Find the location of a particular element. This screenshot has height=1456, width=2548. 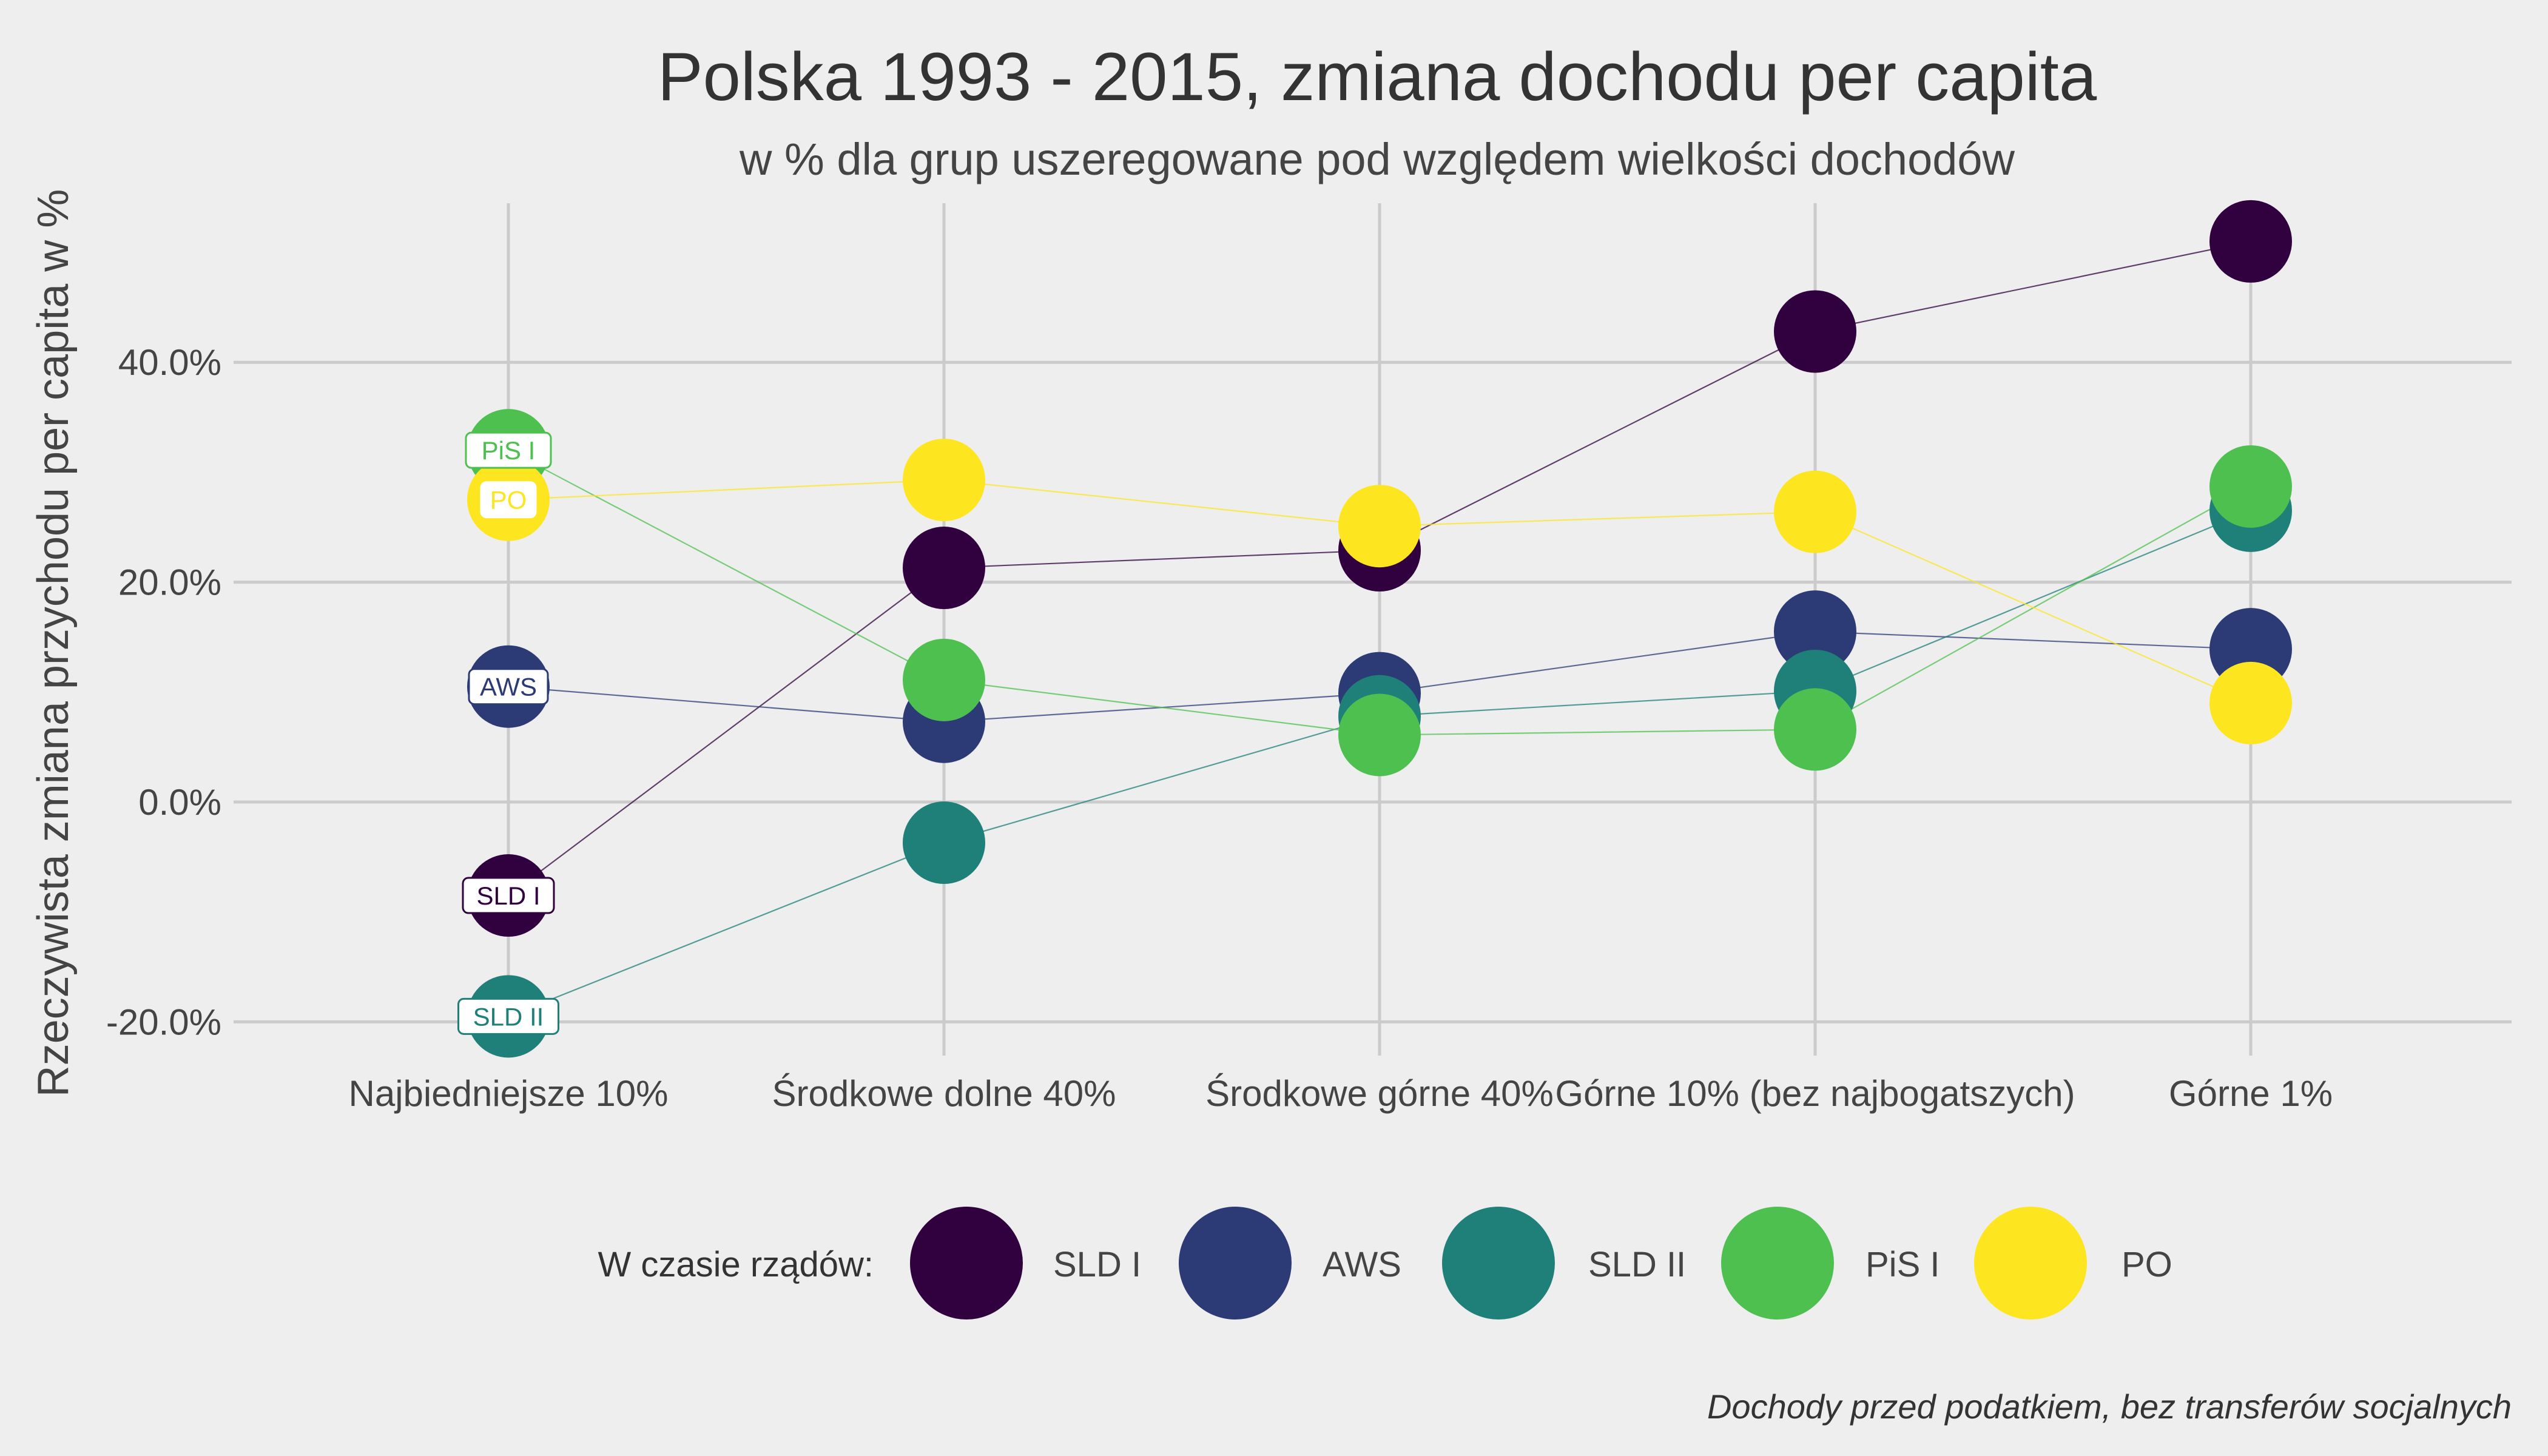

legend-key-sld-i is located at coordinates (966, 1263).